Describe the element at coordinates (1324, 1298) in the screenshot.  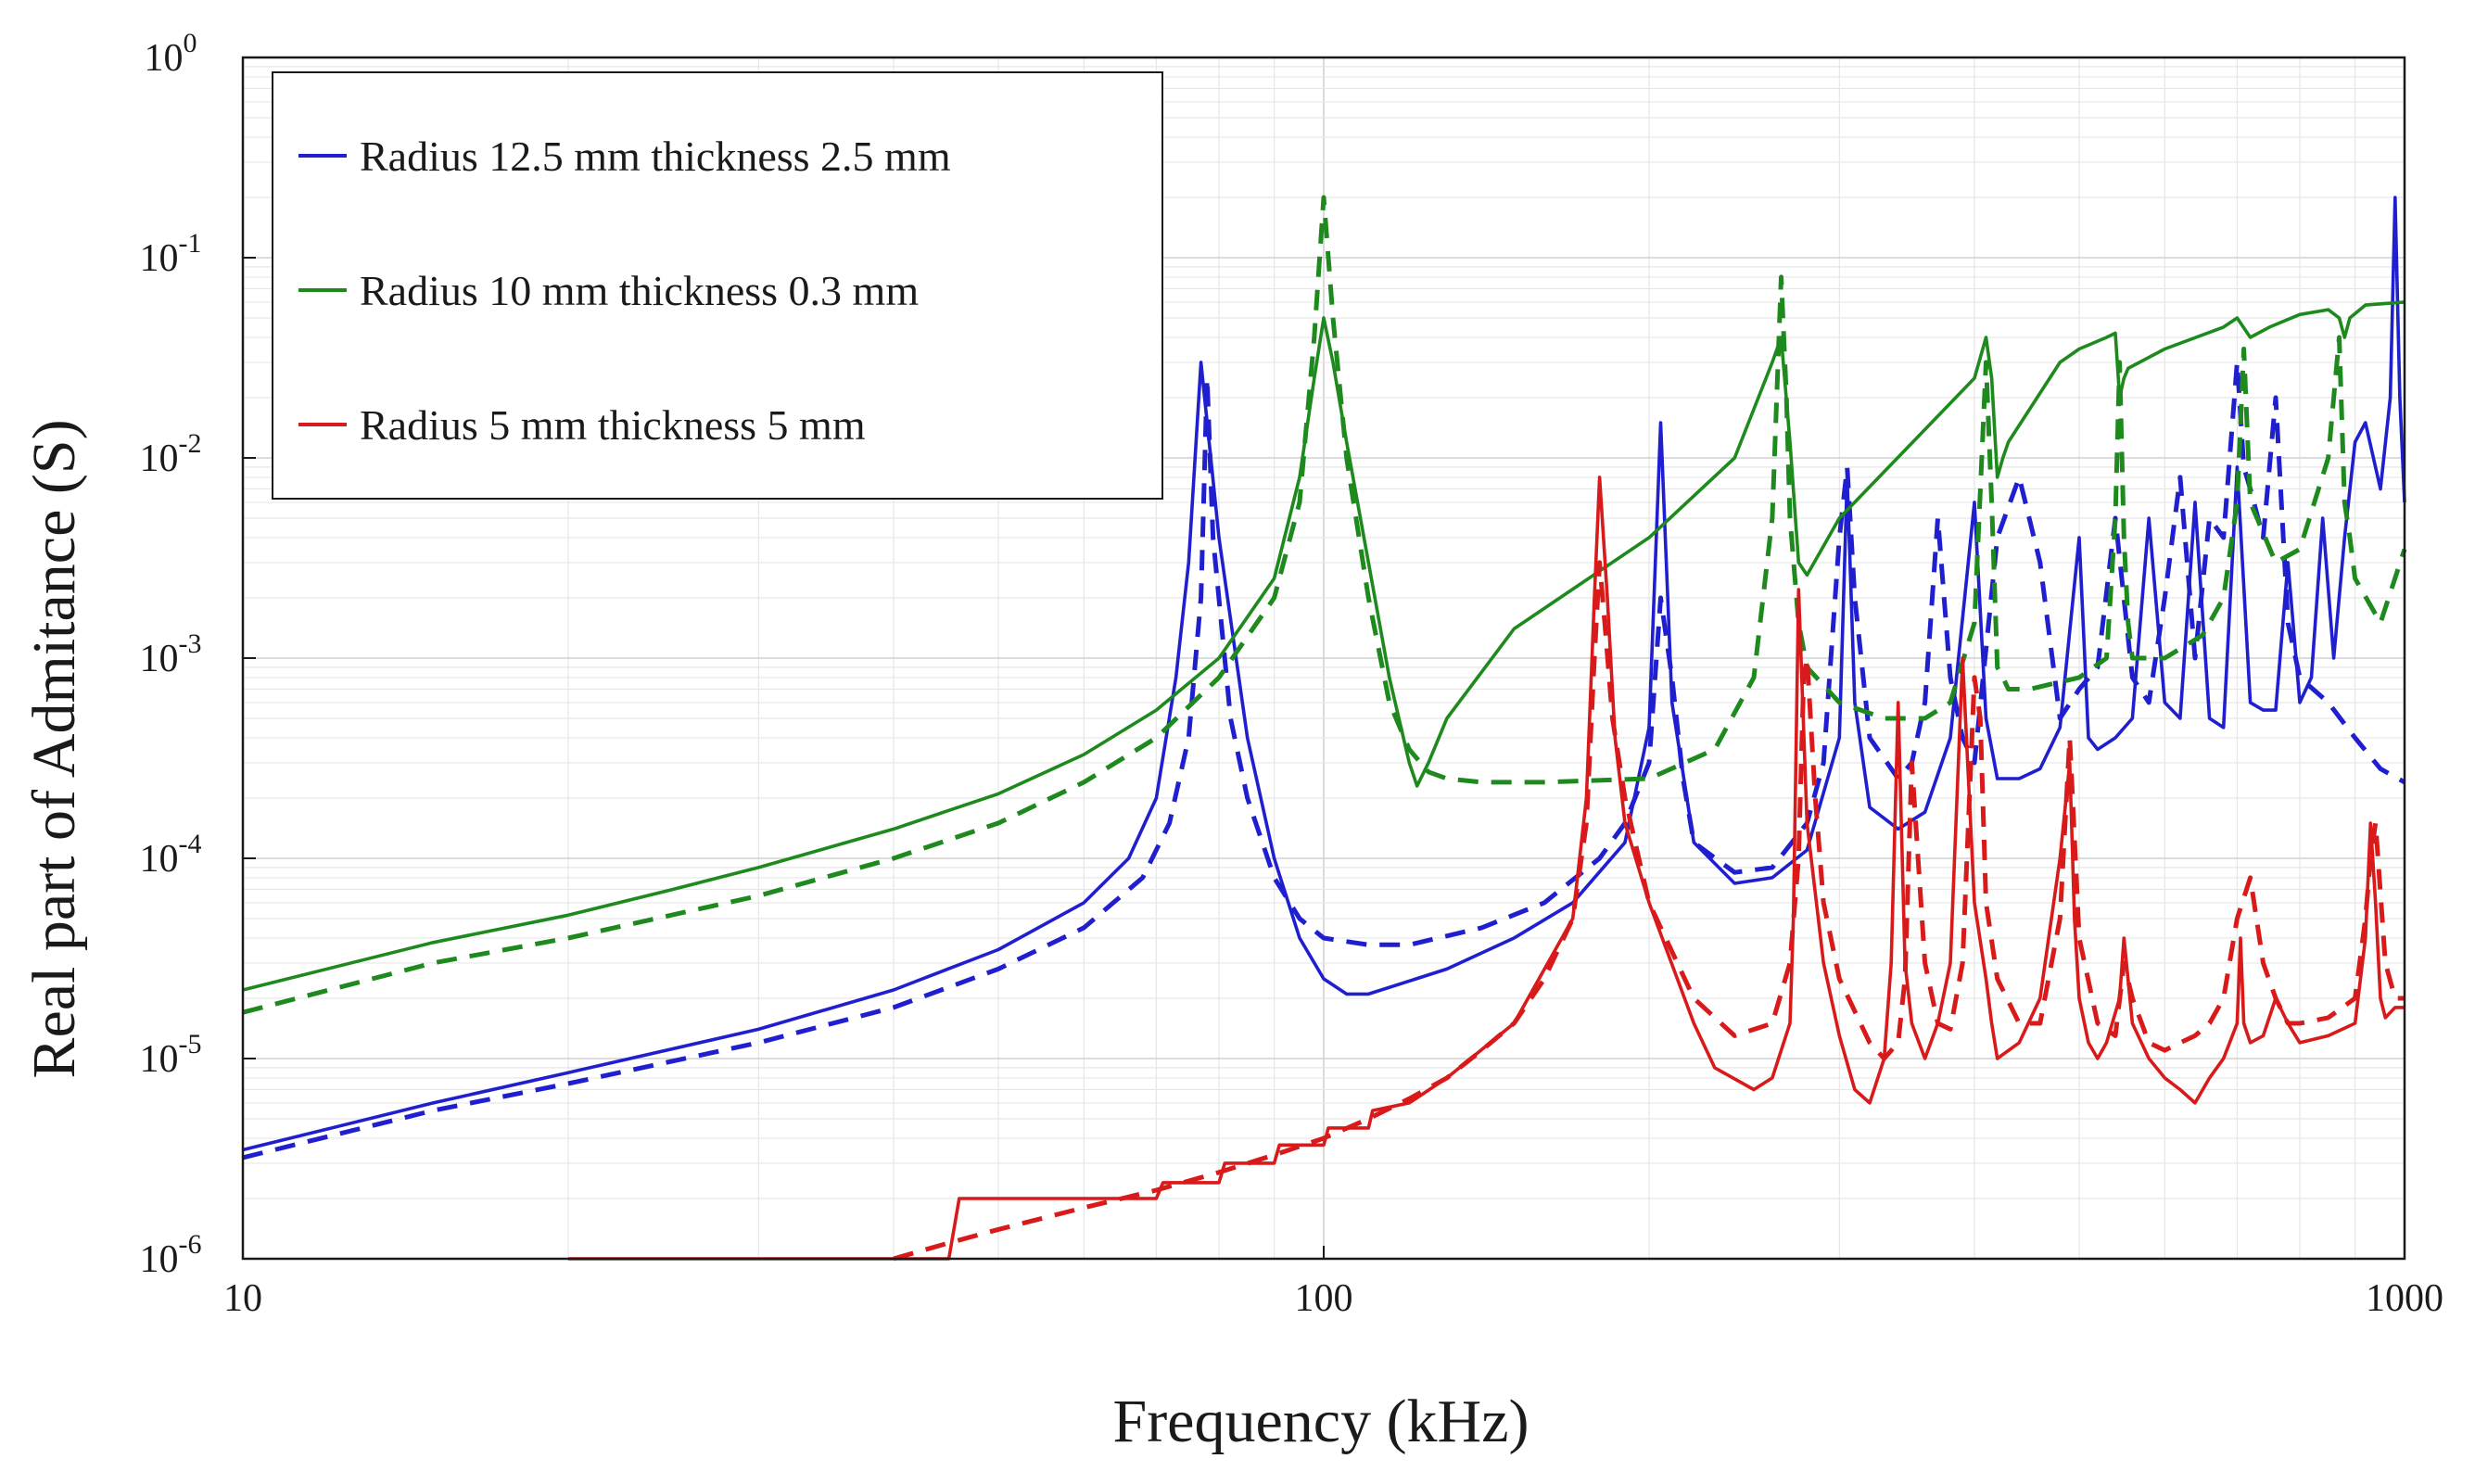
I see `x-tick-label: 100` at that location.